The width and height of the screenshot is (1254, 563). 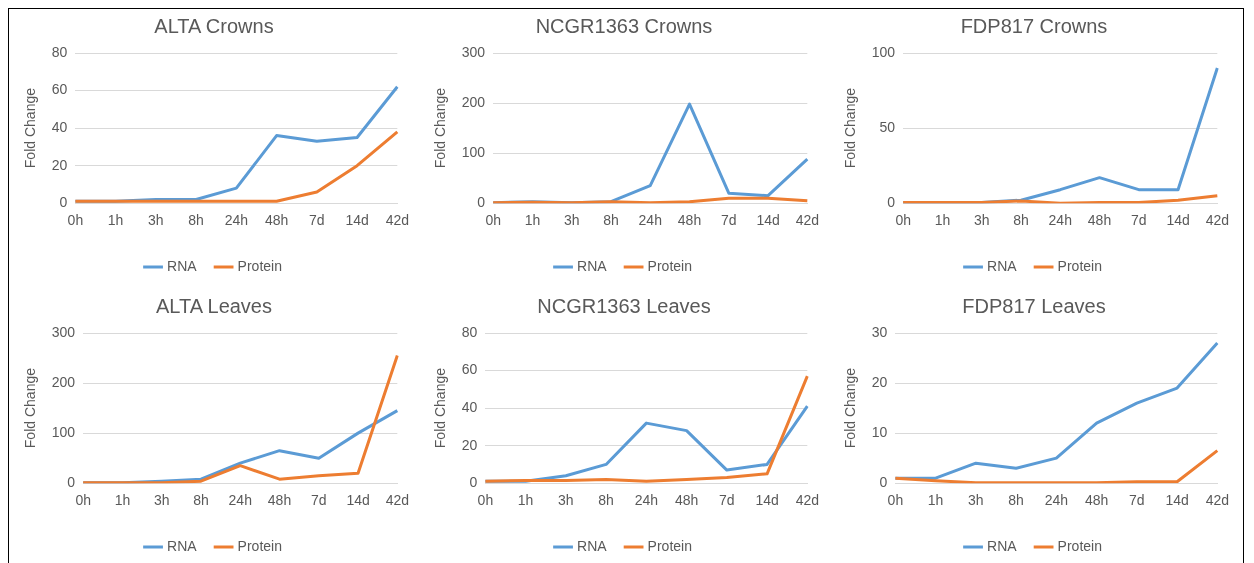 What do you see at coordinates (214, 305) in the screenshot?
I see `chart-title: ALTA Leaves` at bounding box center [214, 305].